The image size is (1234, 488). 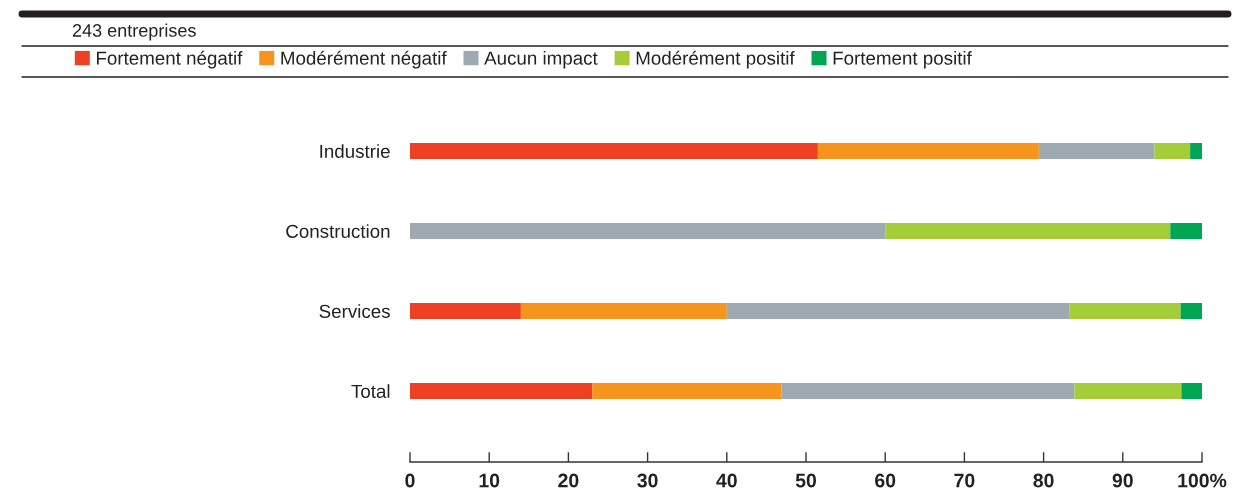 I want to click on y-tick-label: Total, so click(x=370, y=391).